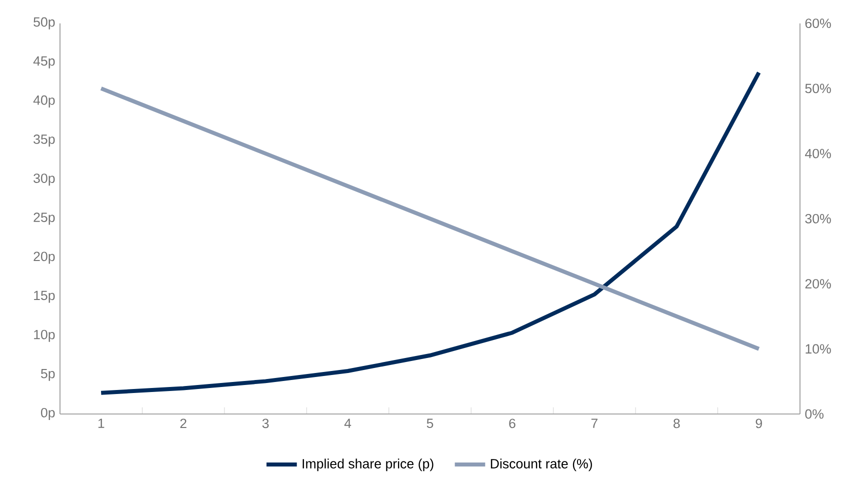  What do you see at coordinates (44, 180) in the screenshot?
I see `y-tick-label: 30p` at bounding box center [44, 180].